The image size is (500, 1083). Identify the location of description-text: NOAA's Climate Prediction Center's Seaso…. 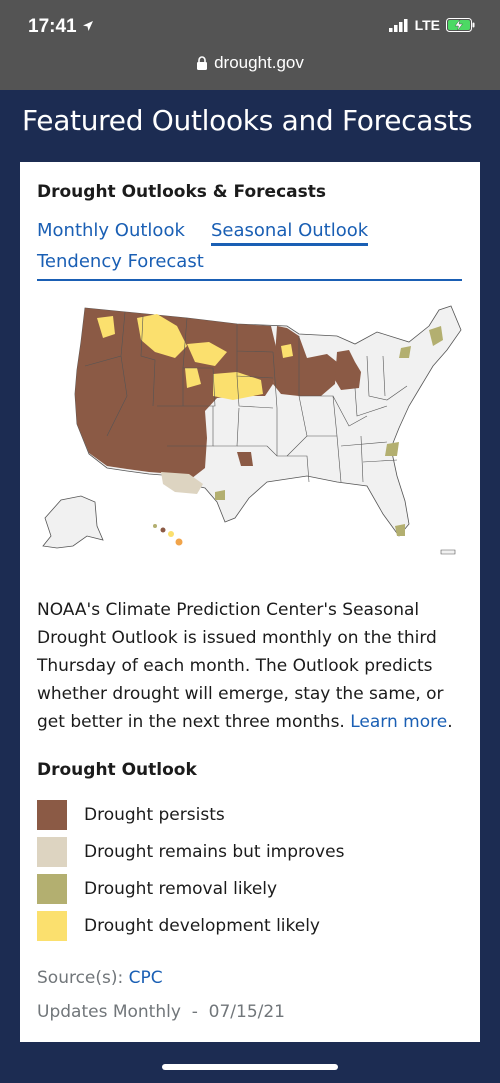
(240, 666).